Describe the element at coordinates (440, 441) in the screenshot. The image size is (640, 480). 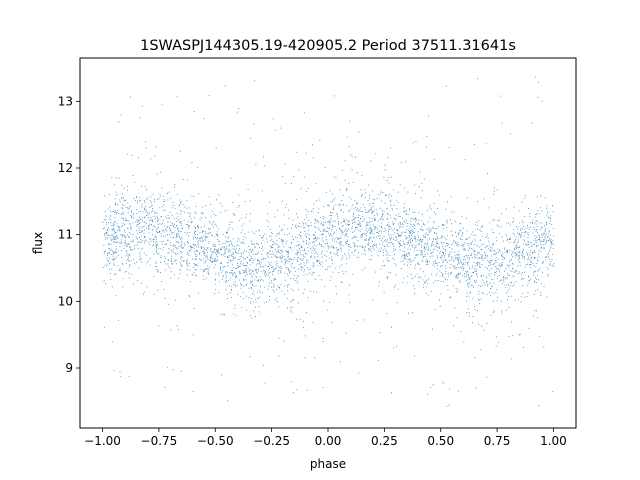
I see `x-tick-label: 0.50` at that location.